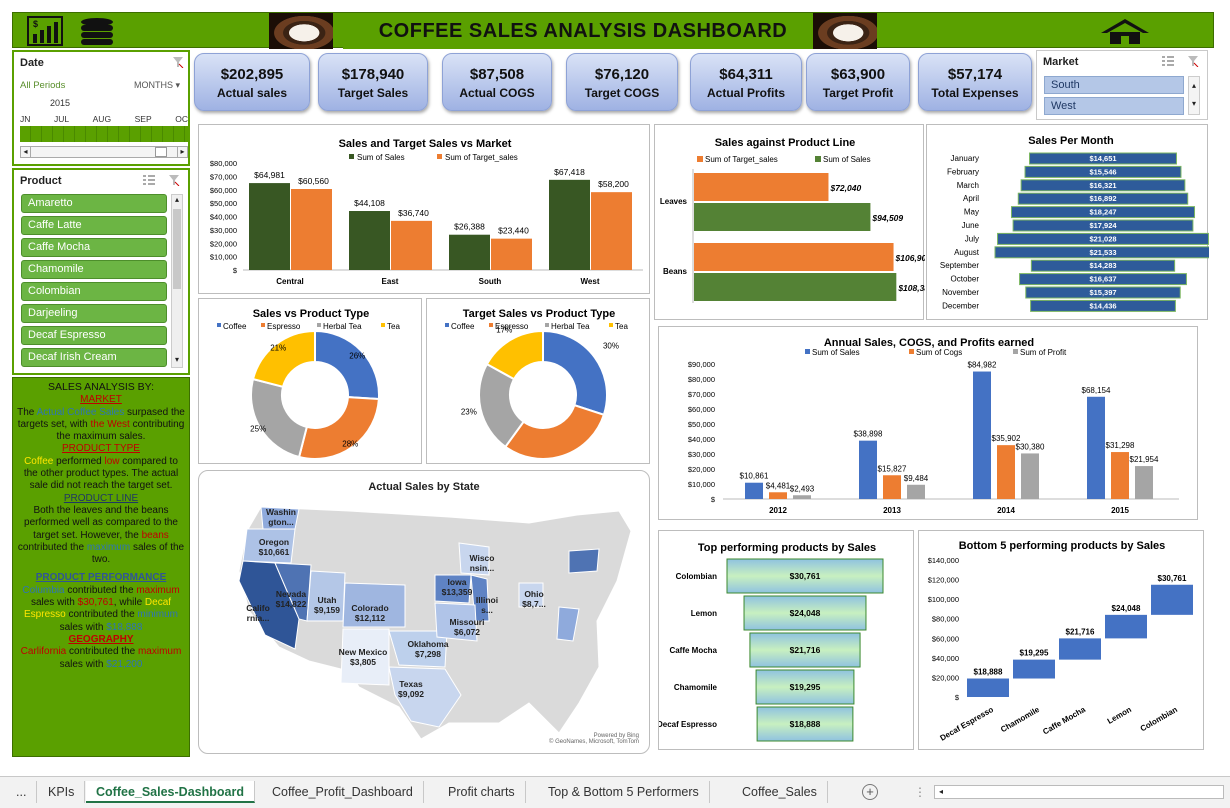 The image size is (1230, 808). What do you see at coordinates (94, 335) in the screenshot?
I see `product-item-decaf-espresso: Decaf Espresso` at bounding box center [94, 335].